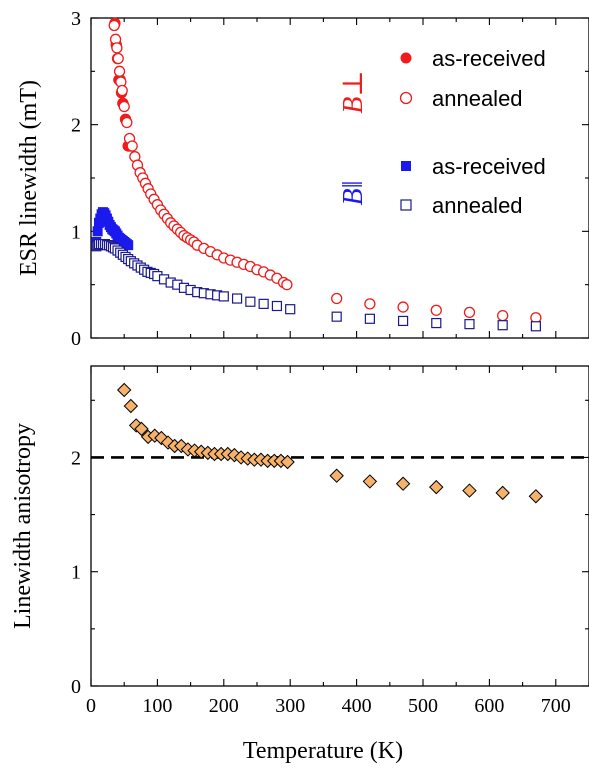  What do you see at coordinates (76, 19) in the screenshot?
I see `y-tick-label: 3` at bounding box center [76, 19].